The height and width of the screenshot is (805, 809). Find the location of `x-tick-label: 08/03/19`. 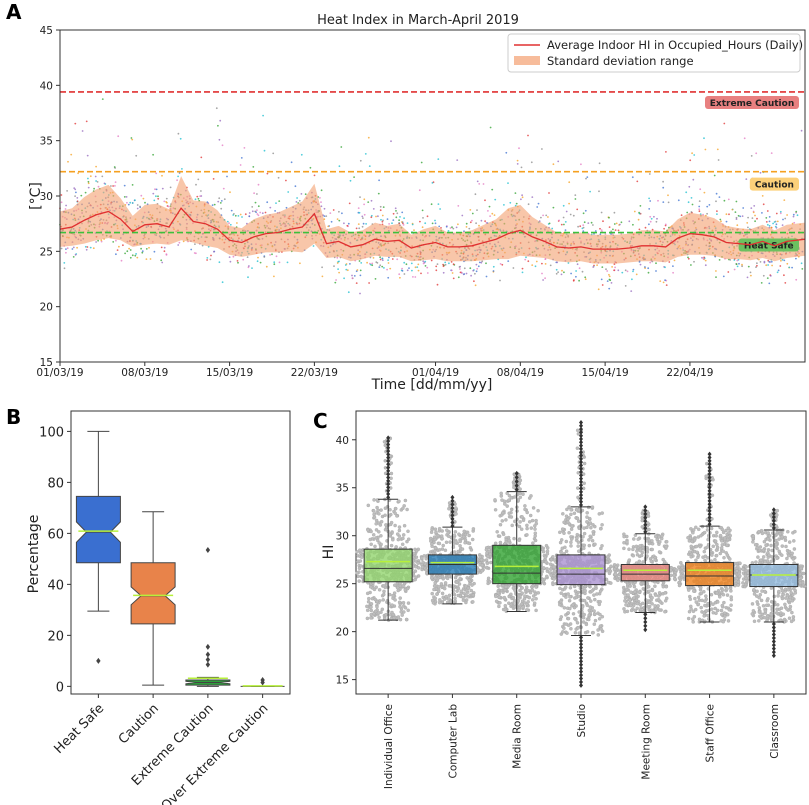

x-tick-label: 08/03/19 is located at coordinates (144, 373).